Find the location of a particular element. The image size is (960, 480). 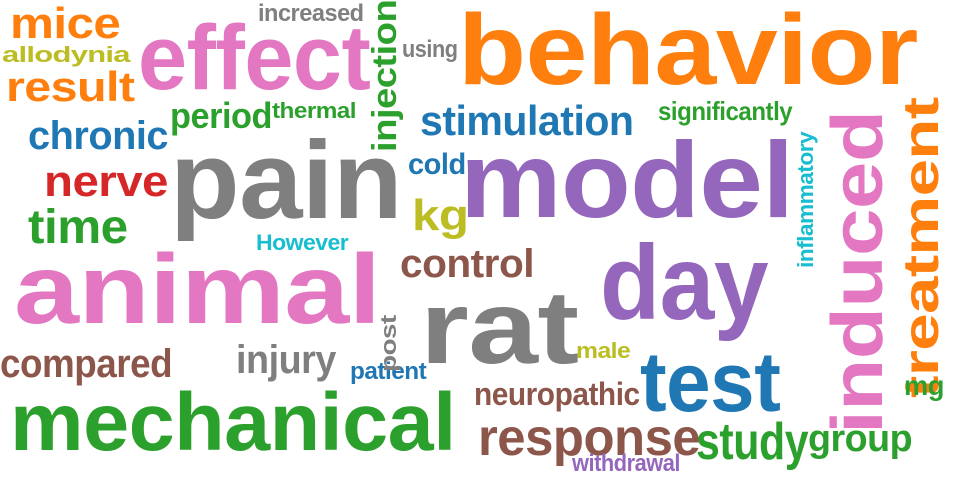

word-day: day is located at coordinates (684, 283).